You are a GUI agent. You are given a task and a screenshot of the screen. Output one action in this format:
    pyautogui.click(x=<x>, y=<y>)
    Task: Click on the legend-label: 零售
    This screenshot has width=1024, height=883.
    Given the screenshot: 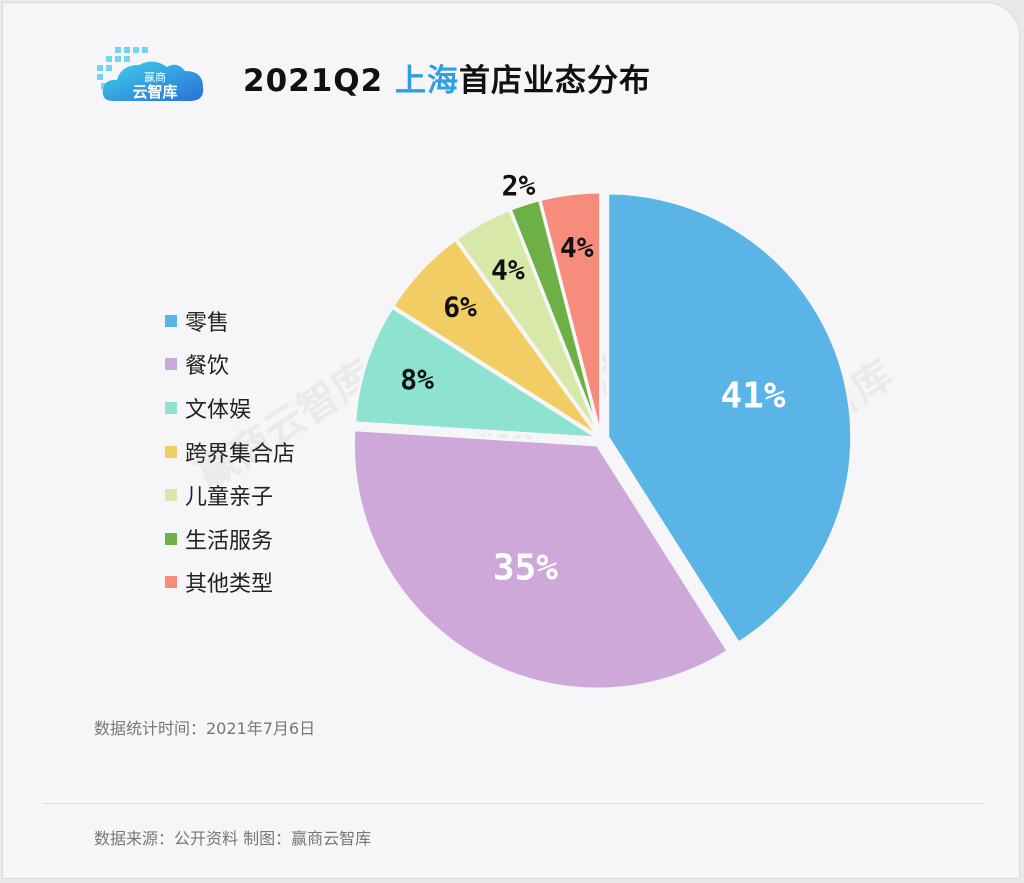 What is the action you would take?
    pyautogui.click(x=207, y=323)
    